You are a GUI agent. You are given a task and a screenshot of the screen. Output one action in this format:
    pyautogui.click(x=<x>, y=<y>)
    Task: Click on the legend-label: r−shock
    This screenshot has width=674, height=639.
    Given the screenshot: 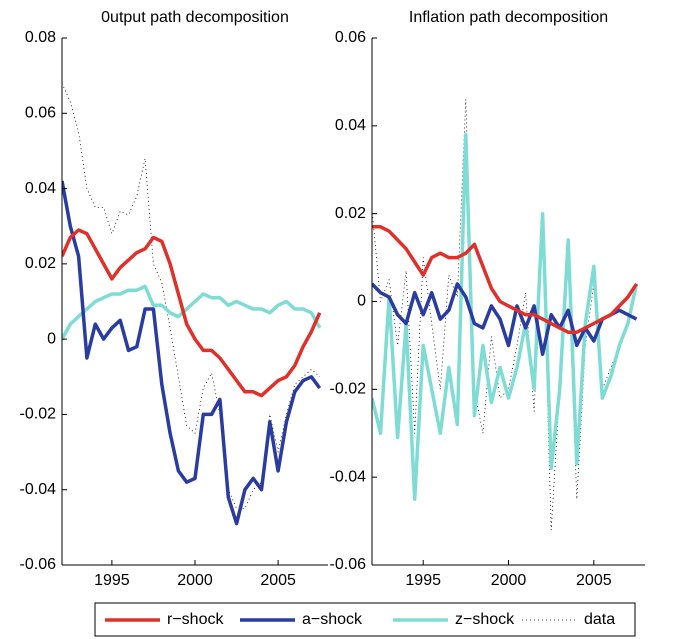 What is the action you would take?
    pyautogui.click(x=195, y=619)
    